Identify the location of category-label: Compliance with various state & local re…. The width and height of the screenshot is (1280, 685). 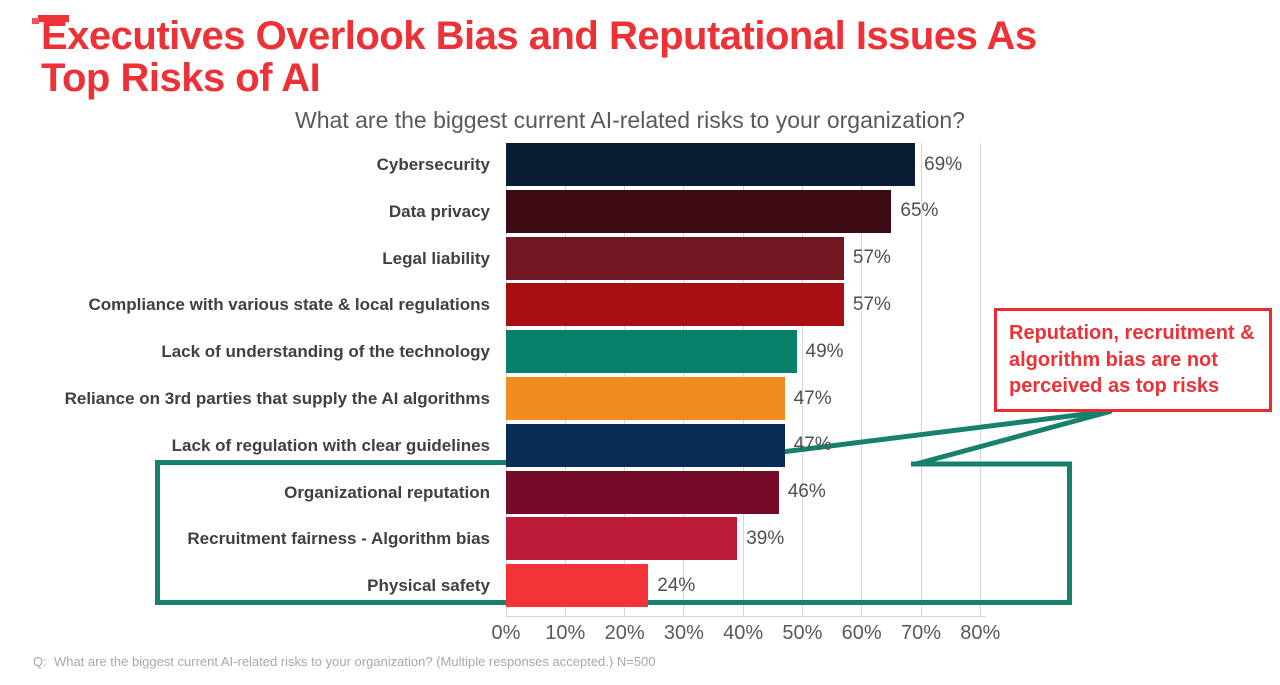
(289, 305).